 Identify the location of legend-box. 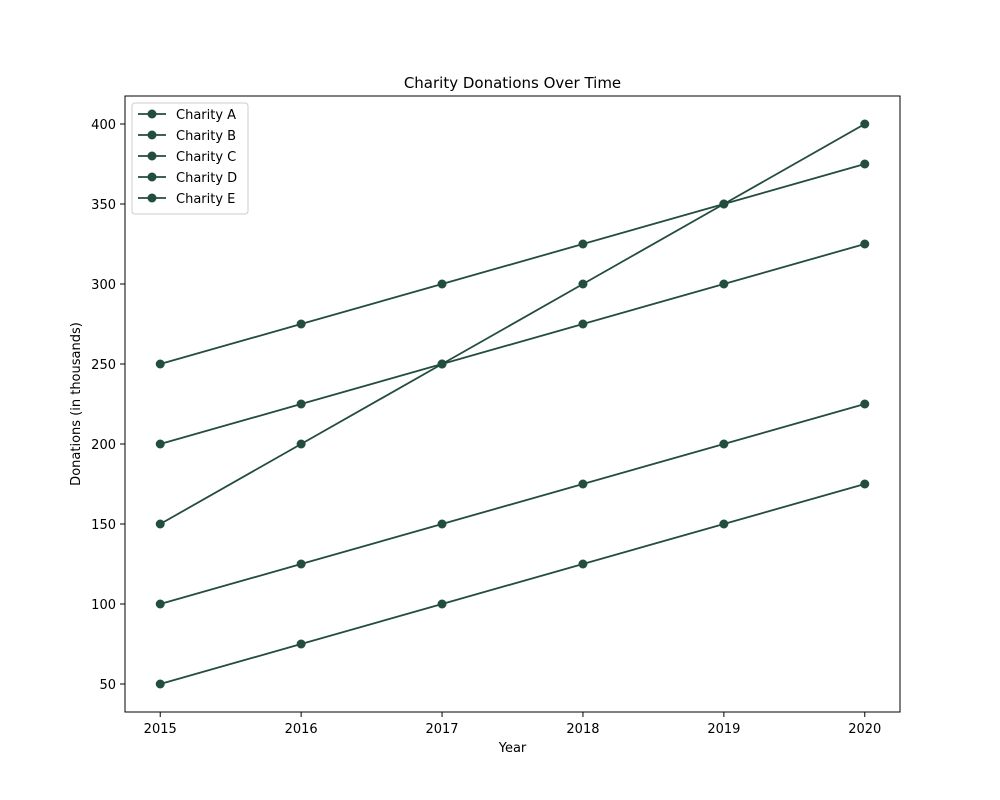
(190, 158).